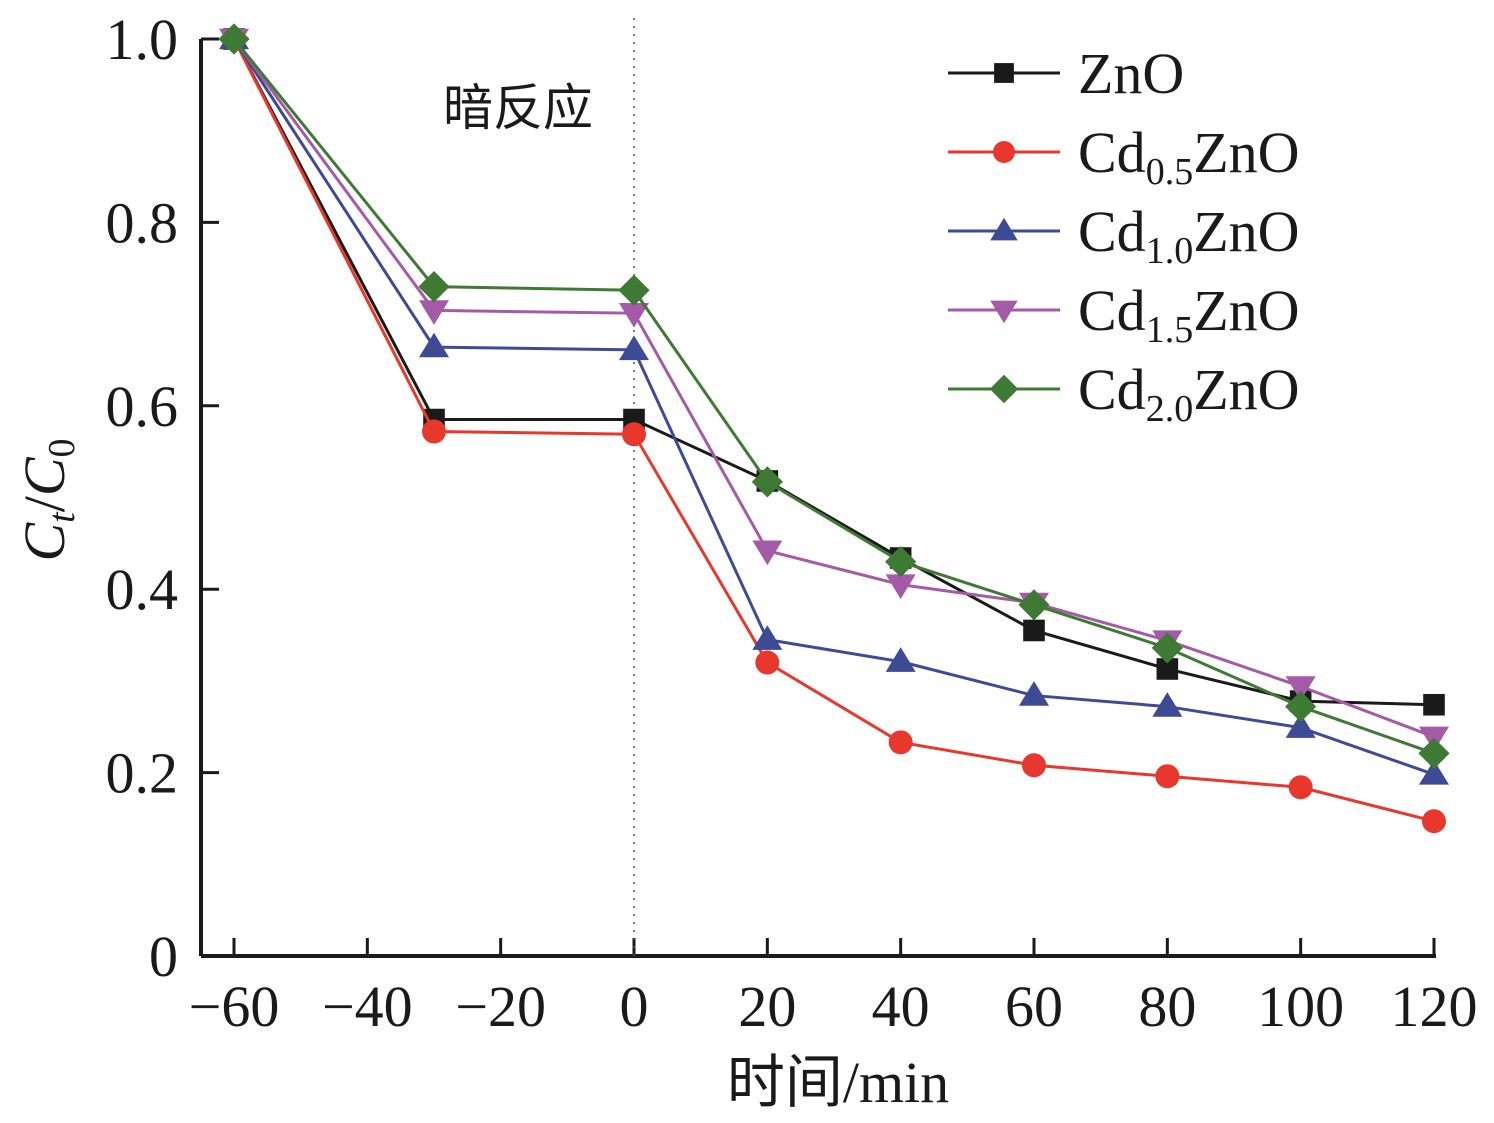 This screenshot has height=1123, width=1494. What do you see at coordinates (142, 589) in the screenshot?
I see `y-tick-label: 0.4` at bounding box center [142, 589].